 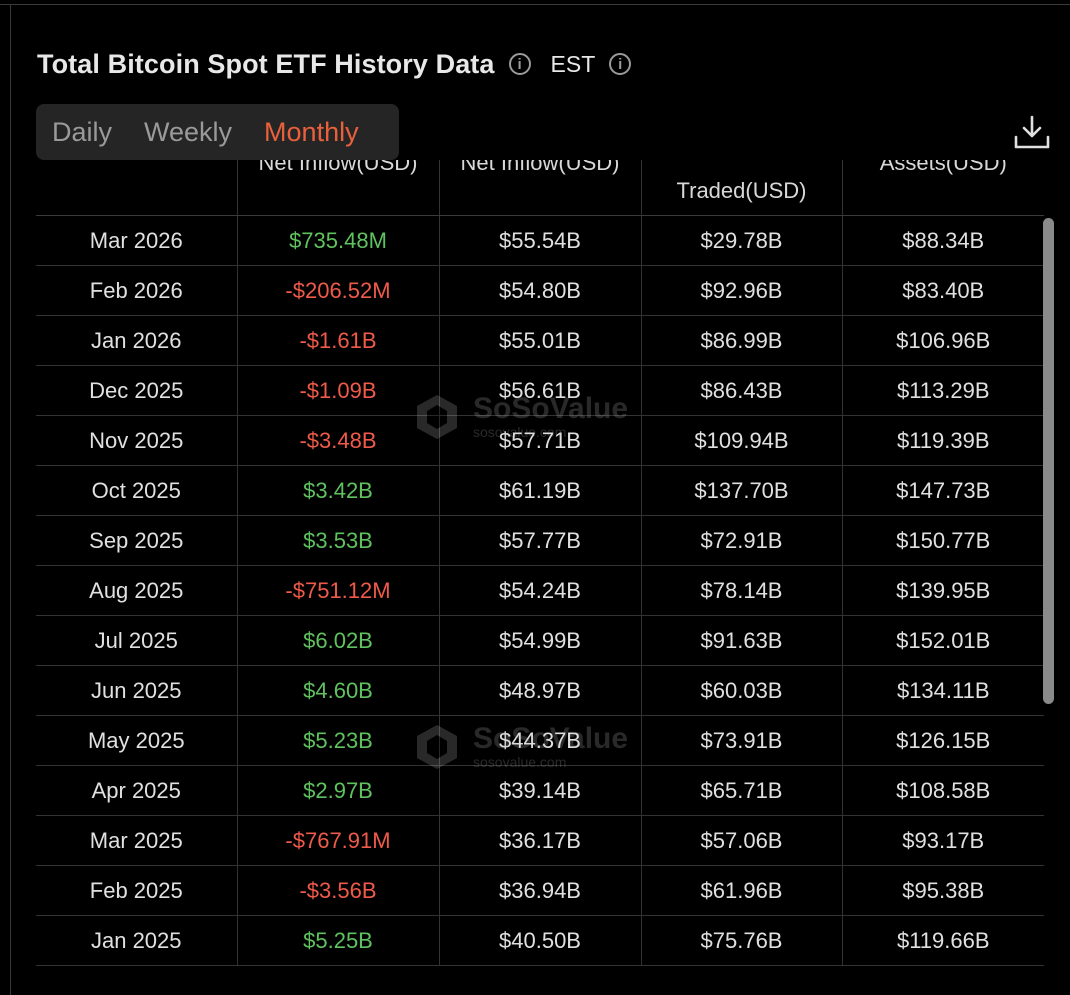 What do you see at coordinates (338, 390) in the screenshot?
I see `cell-net-inflow: -$1.09B` at bounding box center [338, 390].